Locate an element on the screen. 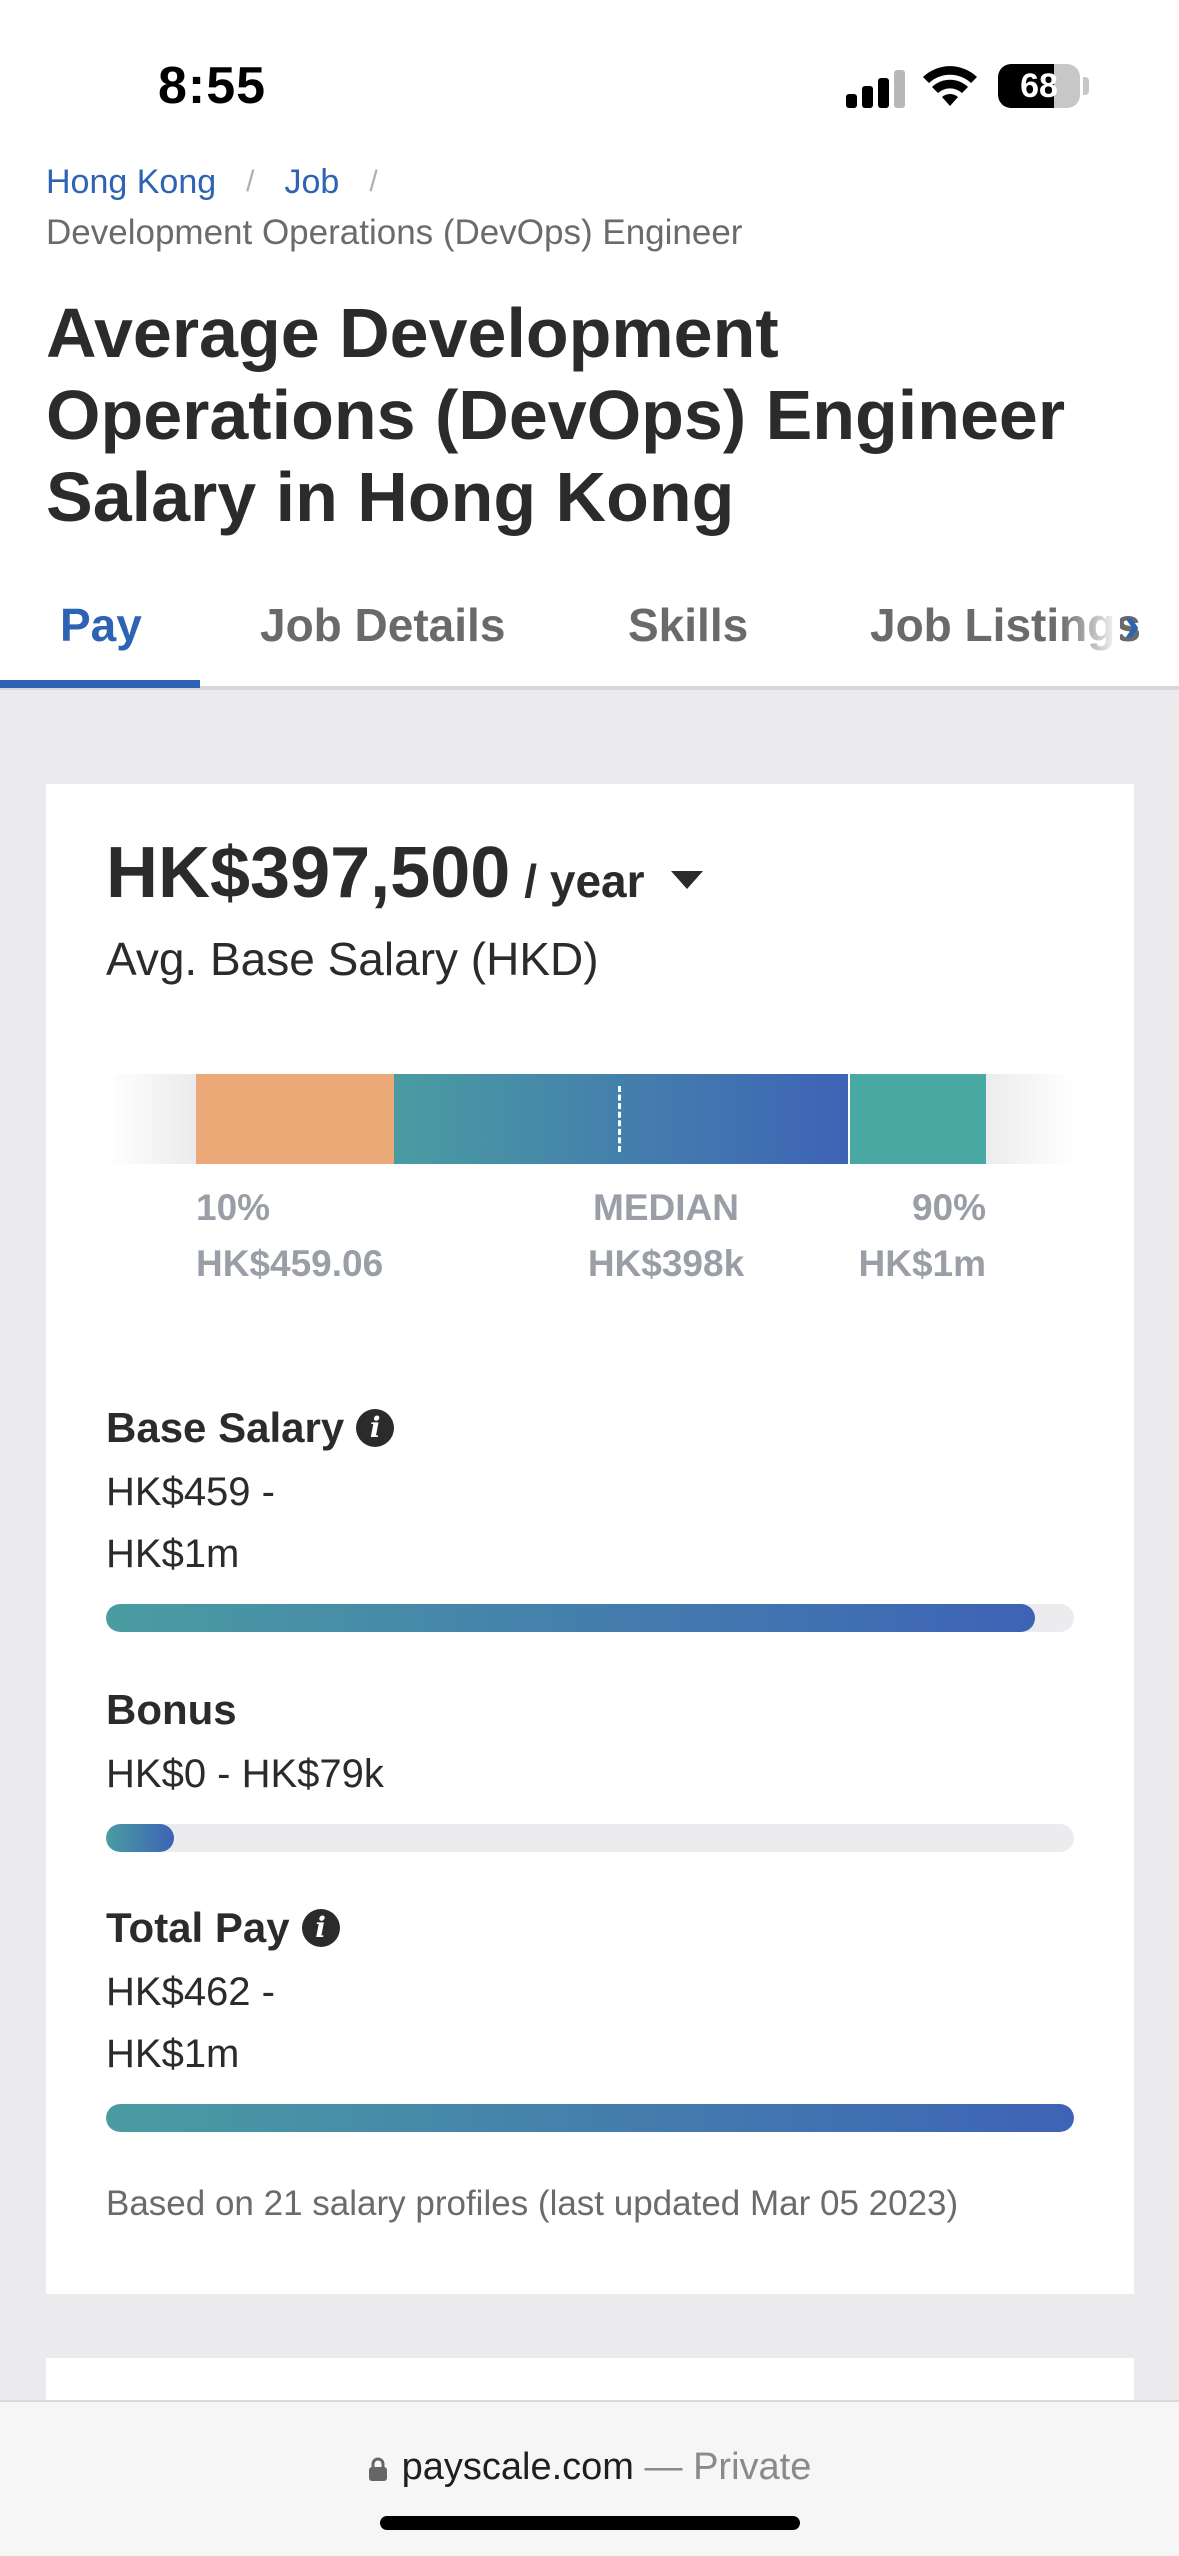  total-pay-bar-fill is located at coordinates (590, 2118).